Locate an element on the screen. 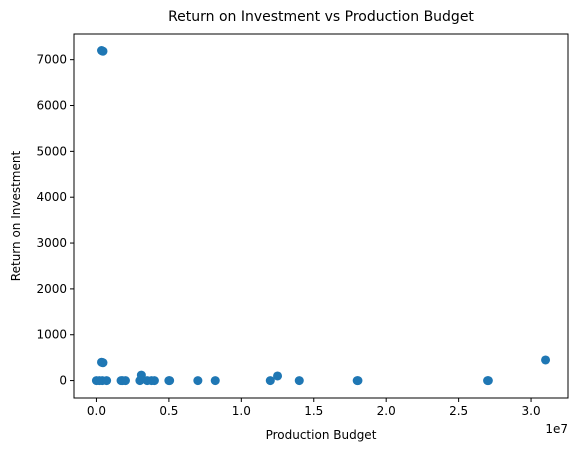 This screenshot has width=580, height=453. x-tick-label: 3.0 is located at coordinates (531, 411).